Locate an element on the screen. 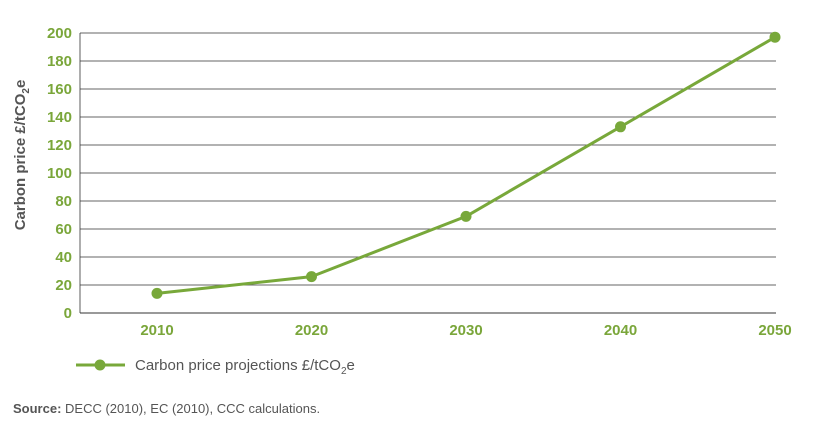  y-tick-labels: 0 20 40 60 80 100 120 140 160 180 200 is located at coordinates (59, 173).